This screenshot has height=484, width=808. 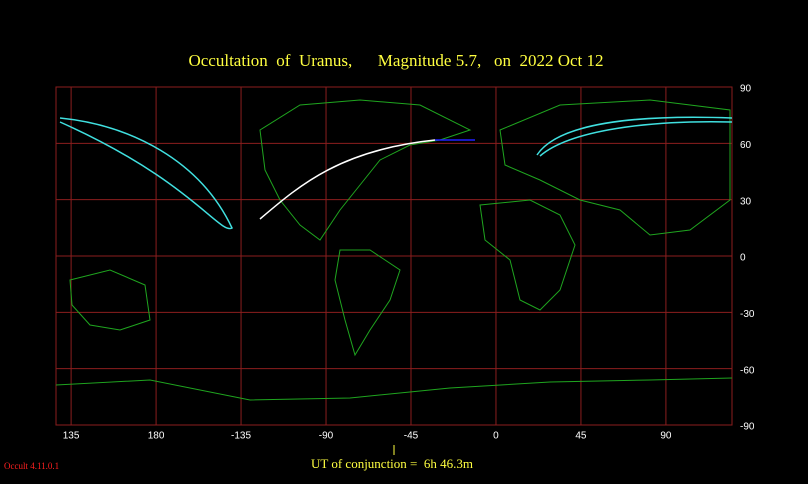 What do you see at coordinates (496, 436) in the screenshot?
I see `x-tick-label: 0` at bounding box center [496, 436].